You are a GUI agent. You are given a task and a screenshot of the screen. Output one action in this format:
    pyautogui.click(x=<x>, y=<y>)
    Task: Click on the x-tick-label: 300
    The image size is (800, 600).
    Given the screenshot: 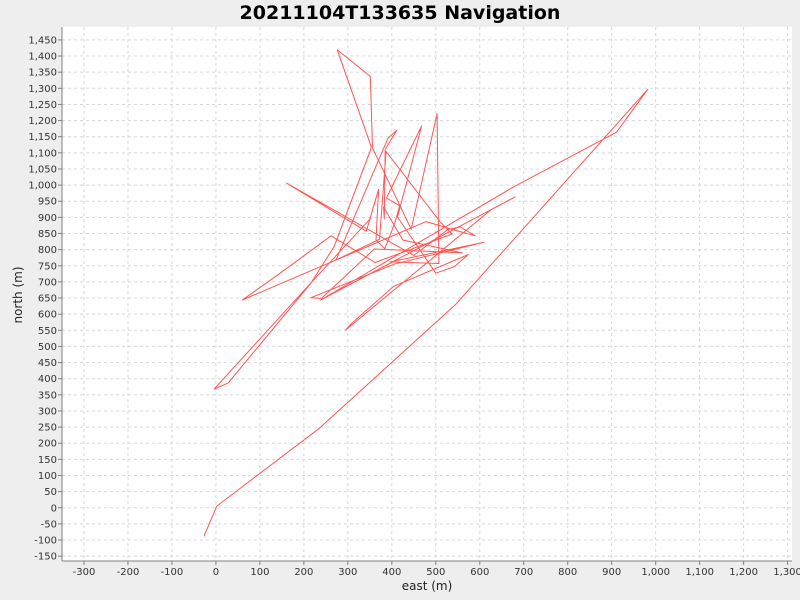 What is the action you would take?
    pyautogui.click(x=347, y=572)
    